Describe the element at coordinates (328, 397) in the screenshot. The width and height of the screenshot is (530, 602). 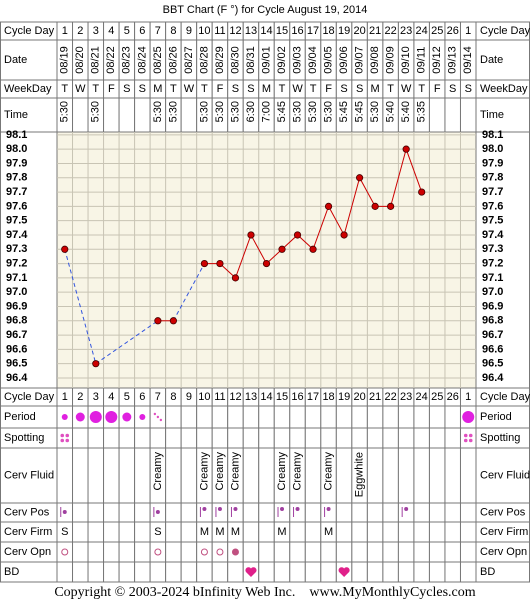
I see `cycle-day: 18` at that location.